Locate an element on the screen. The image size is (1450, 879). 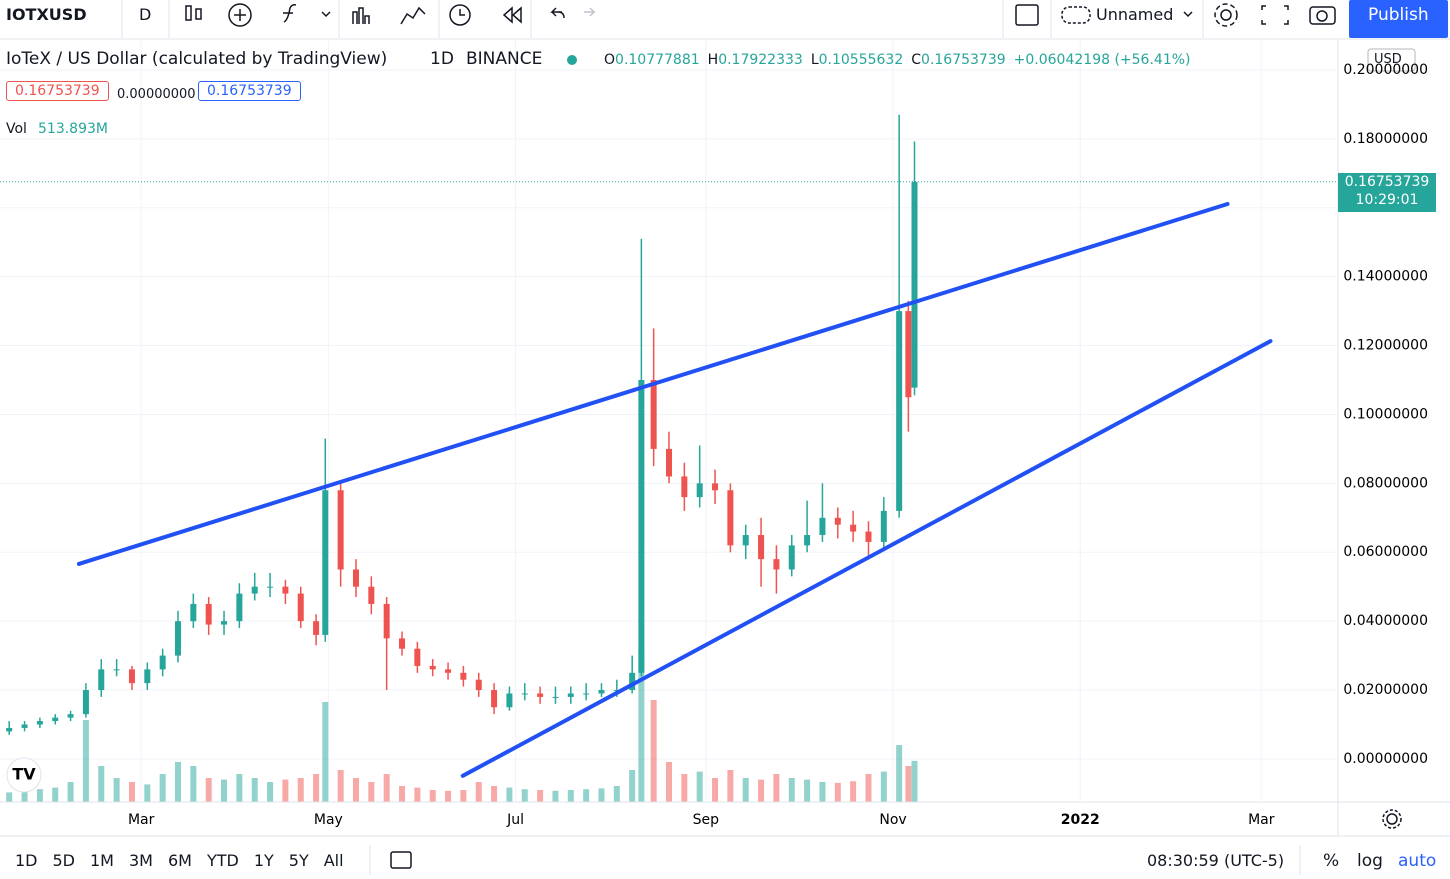
range-button: 1M is located at coordinates (102, 860).